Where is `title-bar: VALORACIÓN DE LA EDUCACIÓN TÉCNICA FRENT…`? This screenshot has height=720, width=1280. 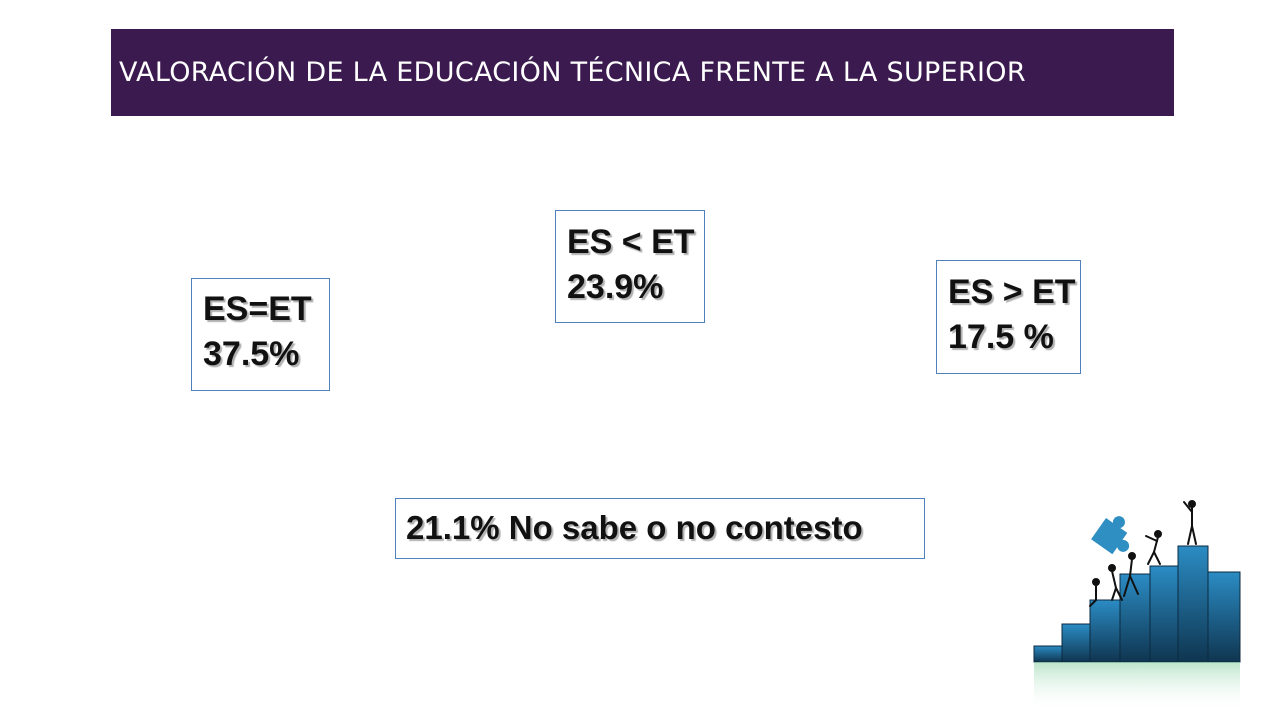 title-bar: VALORACIÓN DE LA EDUCACIÓN TÉCNICA FRENT… is located at coordinates (642, 72).